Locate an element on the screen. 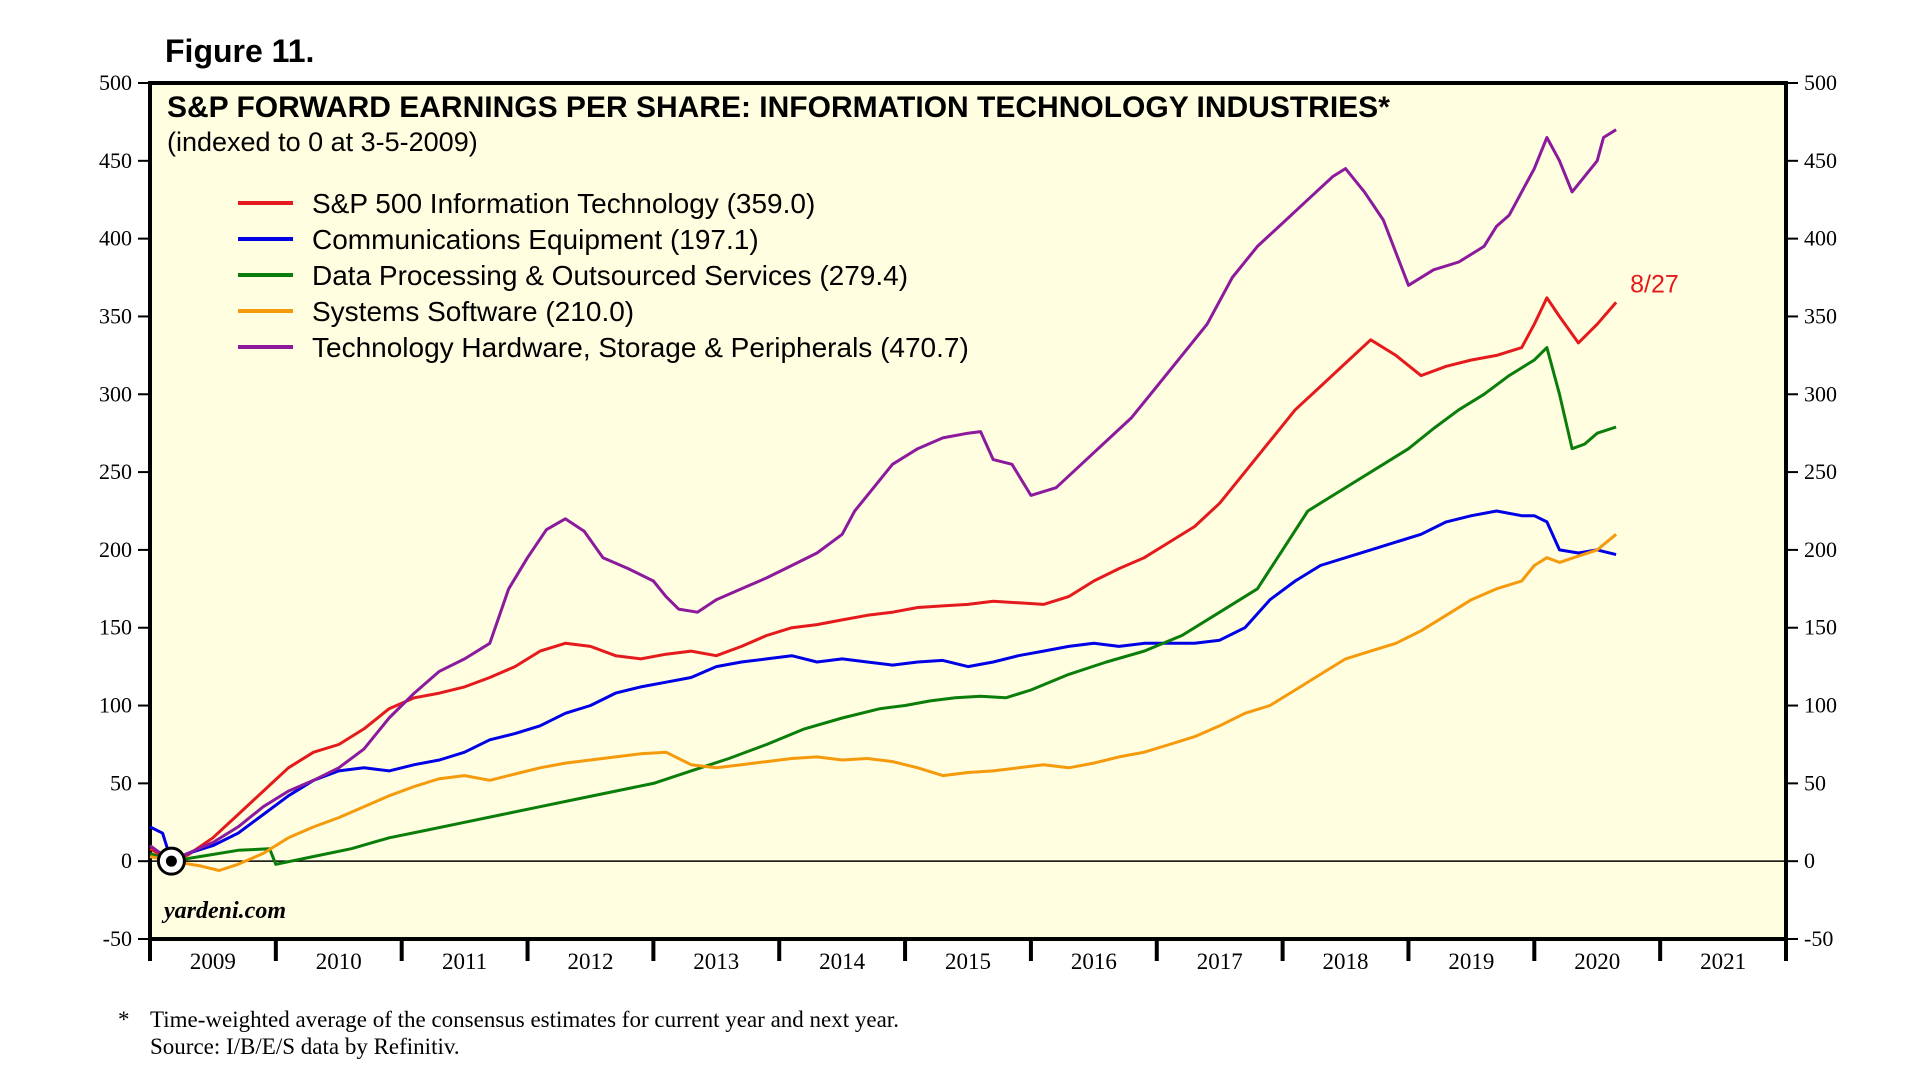 The height and width of the screenshot is (1071, 1916). legend-entry: Systems Software (210.0) is located at coordinates (473, 311).